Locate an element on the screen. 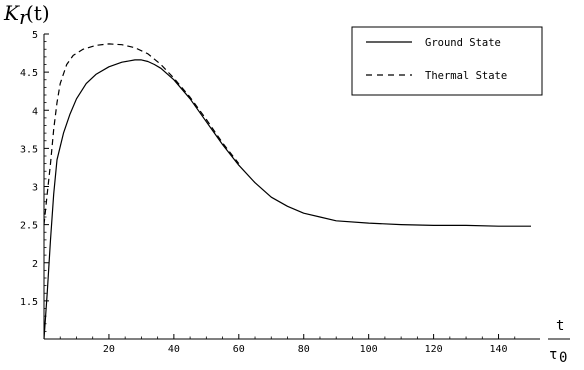 Image resolution: width=584 pixels, height=370 pixels. legend-label-thermal: Thermal State is located at coordinates (466, 76).